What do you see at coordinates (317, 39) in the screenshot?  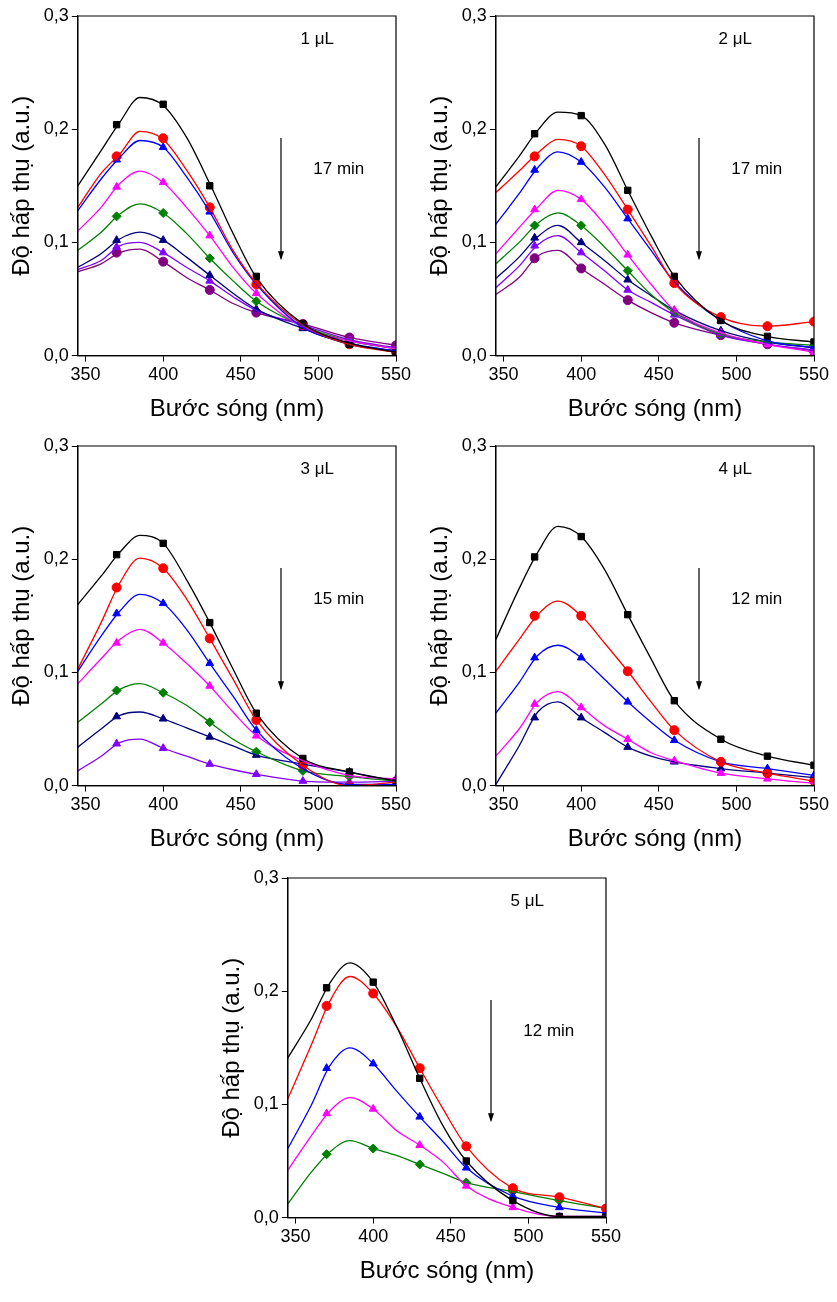 I see `annotation: 1 μL` at bounding box center [317, 39].